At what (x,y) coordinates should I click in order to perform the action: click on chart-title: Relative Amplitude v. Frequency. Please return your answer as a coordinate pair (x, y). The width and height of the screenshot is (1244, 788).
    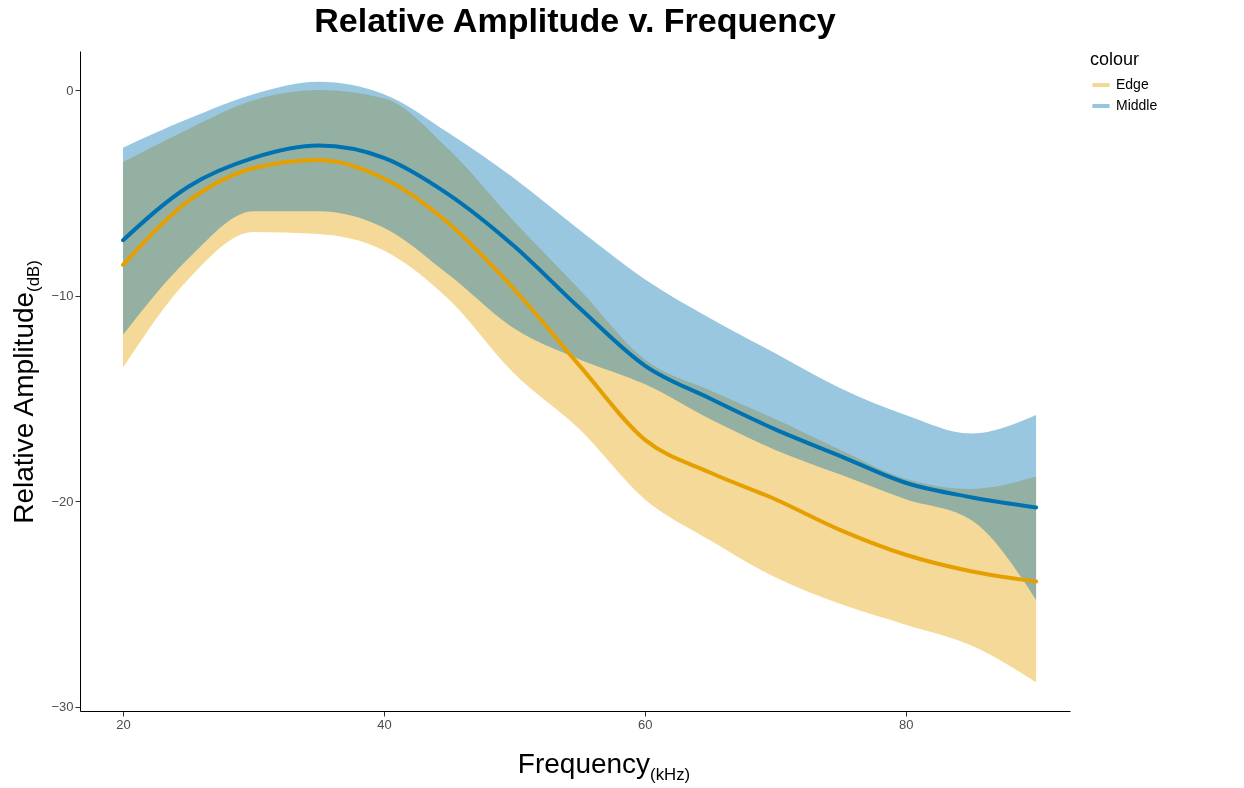
    Looking at the image, I should click on (575, 20).